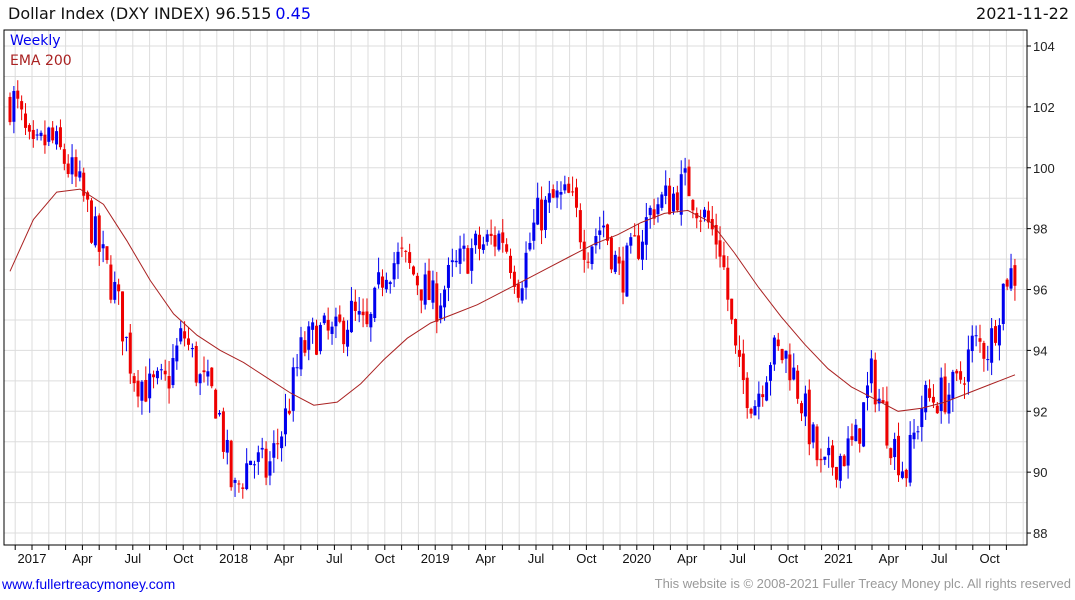 The width and height of the screenshot is (1075, 600). Describe the element at coordinates (41, 61) in the screenshot. I see `legend-ema: EMA 200` at that location.